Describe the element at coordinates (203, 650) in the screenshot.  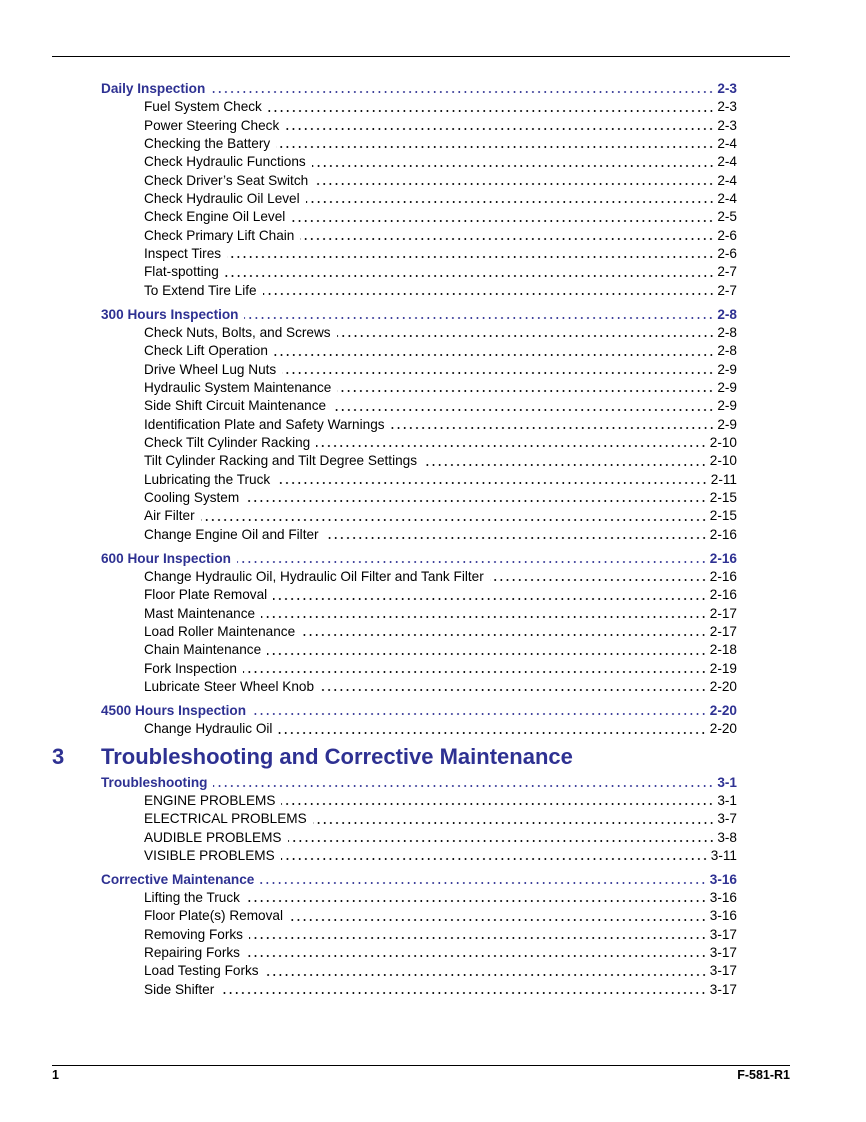
I see `toc-entry-label: Chain Maintenance` at that location.